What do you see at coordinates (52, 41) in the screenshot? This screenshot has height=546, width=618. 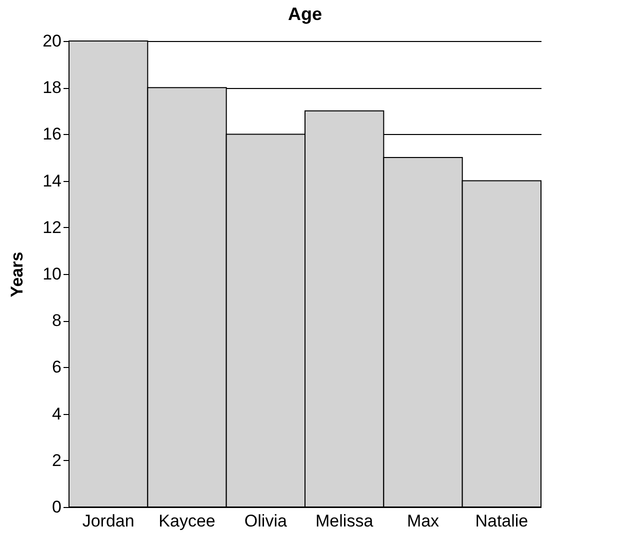 I see `y-tick-label: 20` at bounding box center [52, 41].